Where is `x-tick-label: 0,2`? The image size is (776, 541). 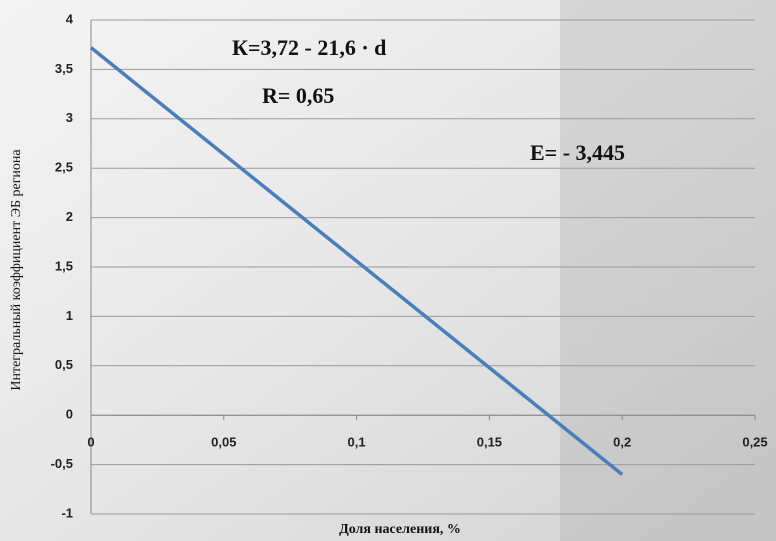 x-tick-label: 0,2 is located at coordinates (622, 442).